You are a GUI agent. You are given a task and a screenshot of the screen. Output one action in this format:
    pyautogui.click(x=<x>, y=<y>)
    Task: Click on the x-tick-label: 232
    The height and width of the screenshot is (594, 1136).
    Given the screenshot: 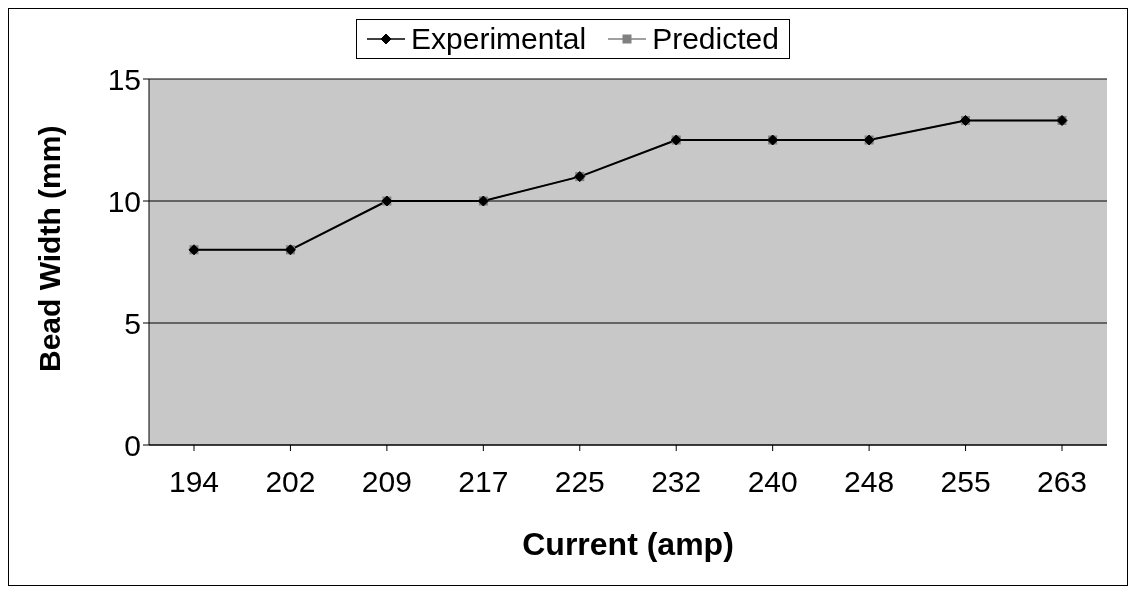 What is the action you would take?
    pyautogui.click(x=676, y=482)
    